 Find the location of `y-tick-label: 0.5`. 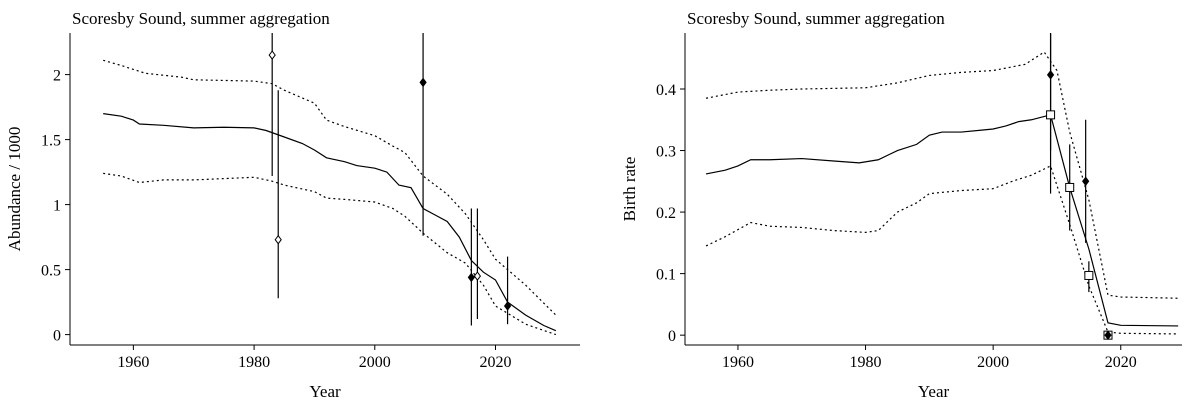

y-tick-label: 0.5 is located at coordinates (51, 271).